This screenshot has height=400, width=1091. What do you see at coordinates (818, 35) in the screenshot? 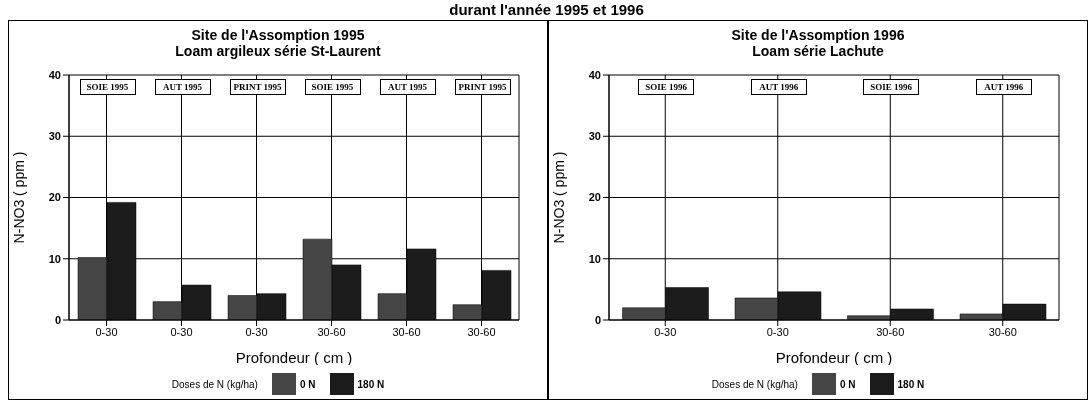
I see `chart-title: Site de l'Assomption 1996` at bounding box center [818, 35].